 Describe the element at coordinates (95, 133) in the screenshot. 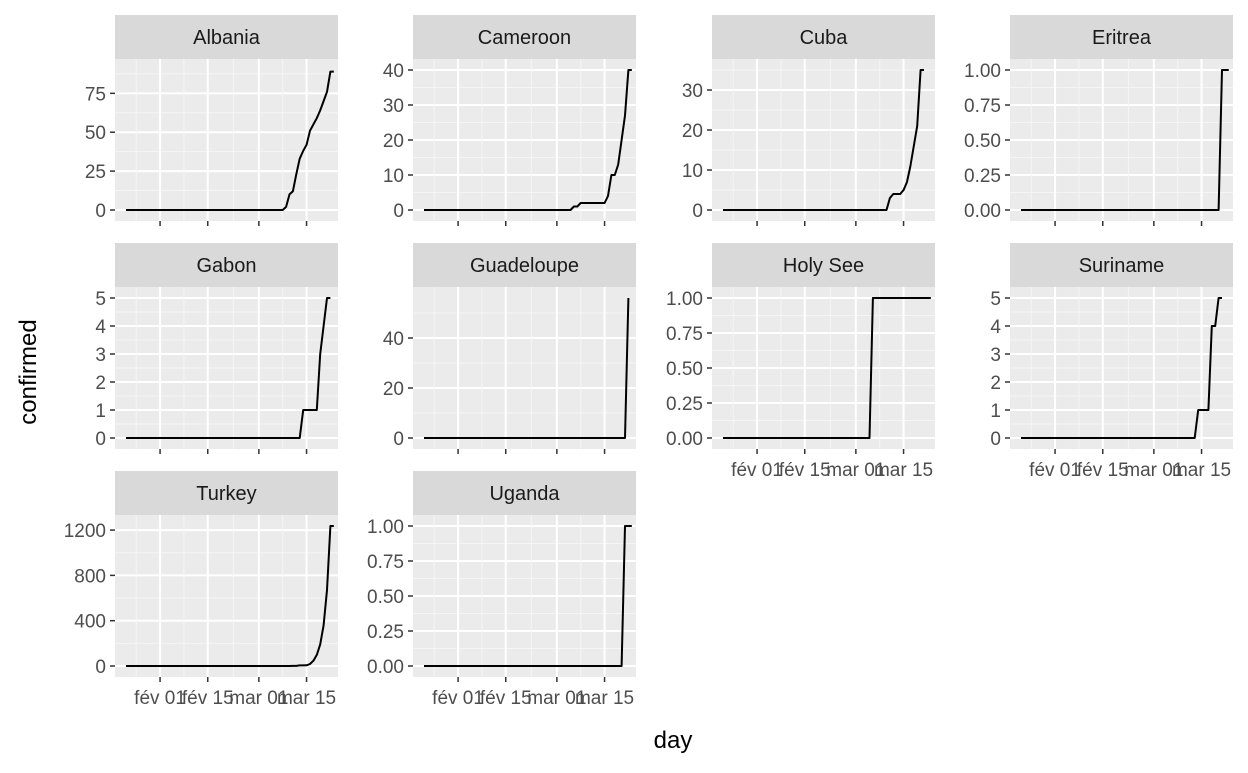

I see `y-tick-label: 50` at that location.